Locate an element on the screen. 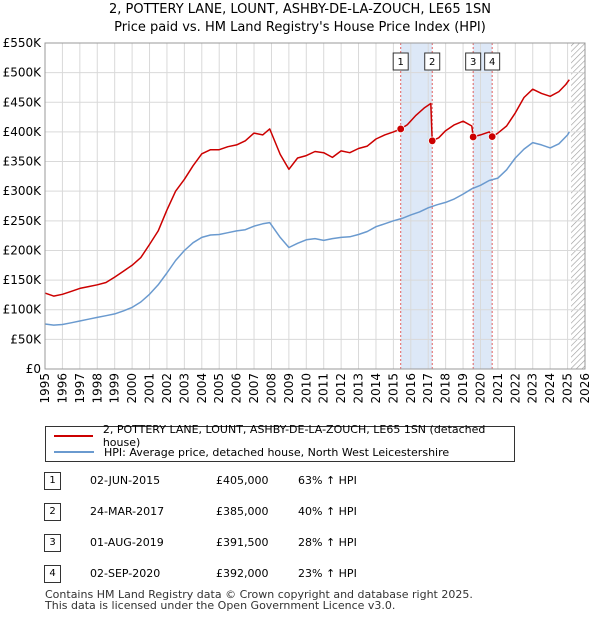 The image size is (600, 620). x-tick-label: 2015 is located at coordinates (393, 388).